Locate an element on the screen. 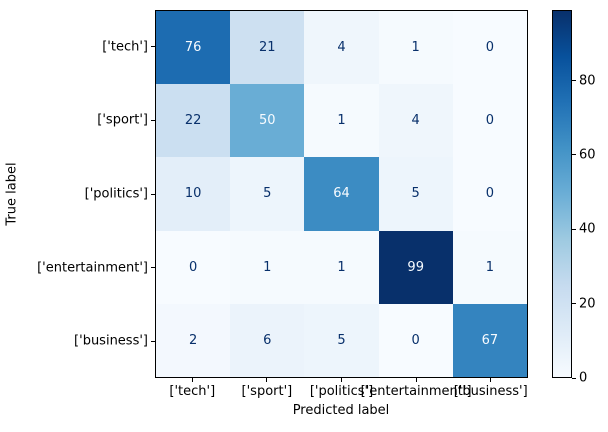  y-tick-label: ['entertainment'] is located at coordinates (92, 268).